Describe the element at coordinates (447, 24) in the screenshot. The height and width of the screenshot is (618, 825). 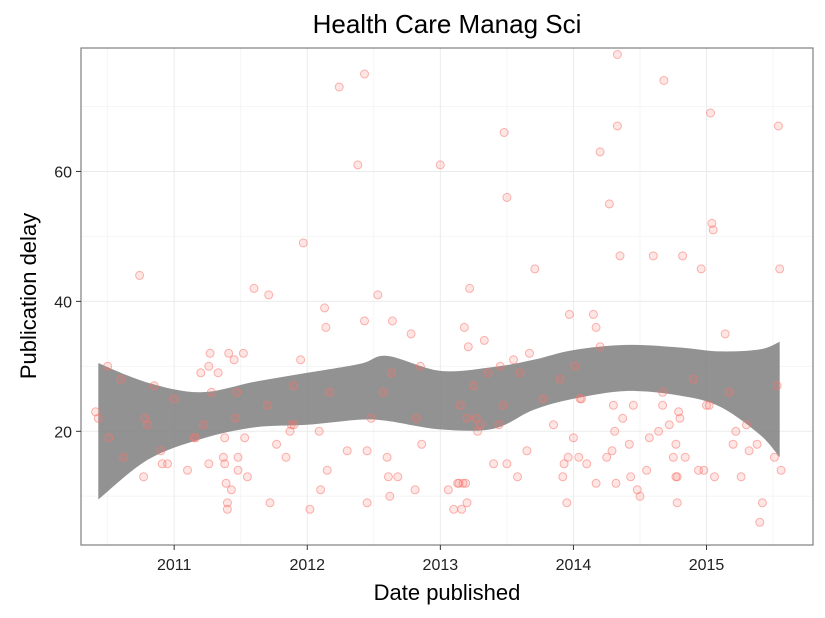
I see `chart-title: Health Care Manag Sci` at that location.